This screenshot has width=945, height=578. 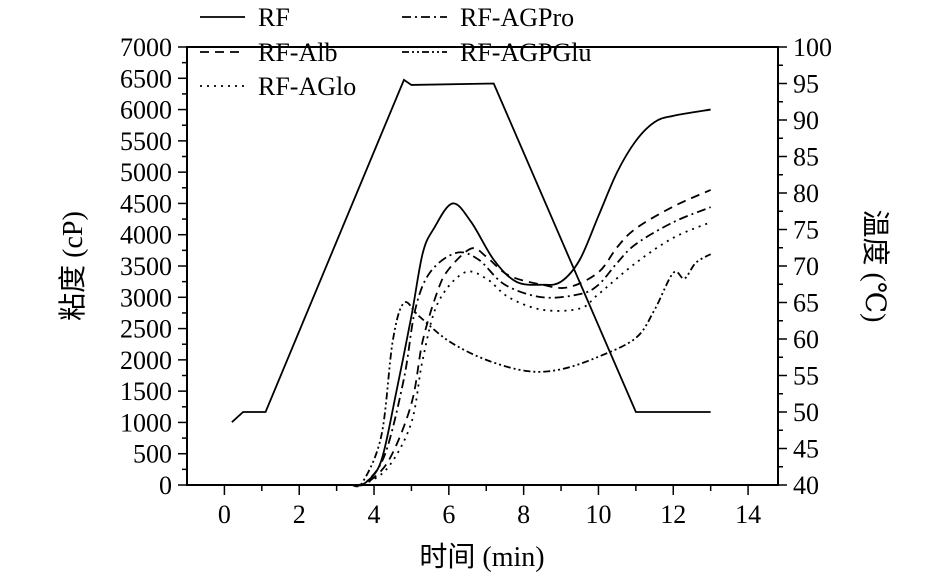 What do you see at coordinates (806, 376) in the screenshot?
I see `y2-tick-label: 55` at bounding box center [806, 376].